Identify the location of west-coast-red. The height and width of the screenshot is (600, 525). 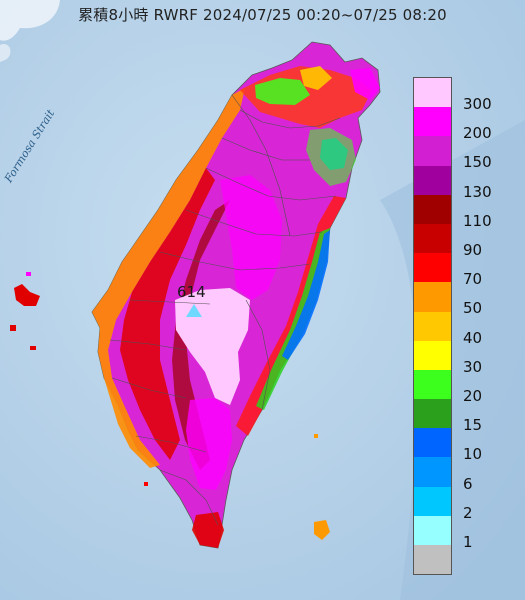
(167, 314).